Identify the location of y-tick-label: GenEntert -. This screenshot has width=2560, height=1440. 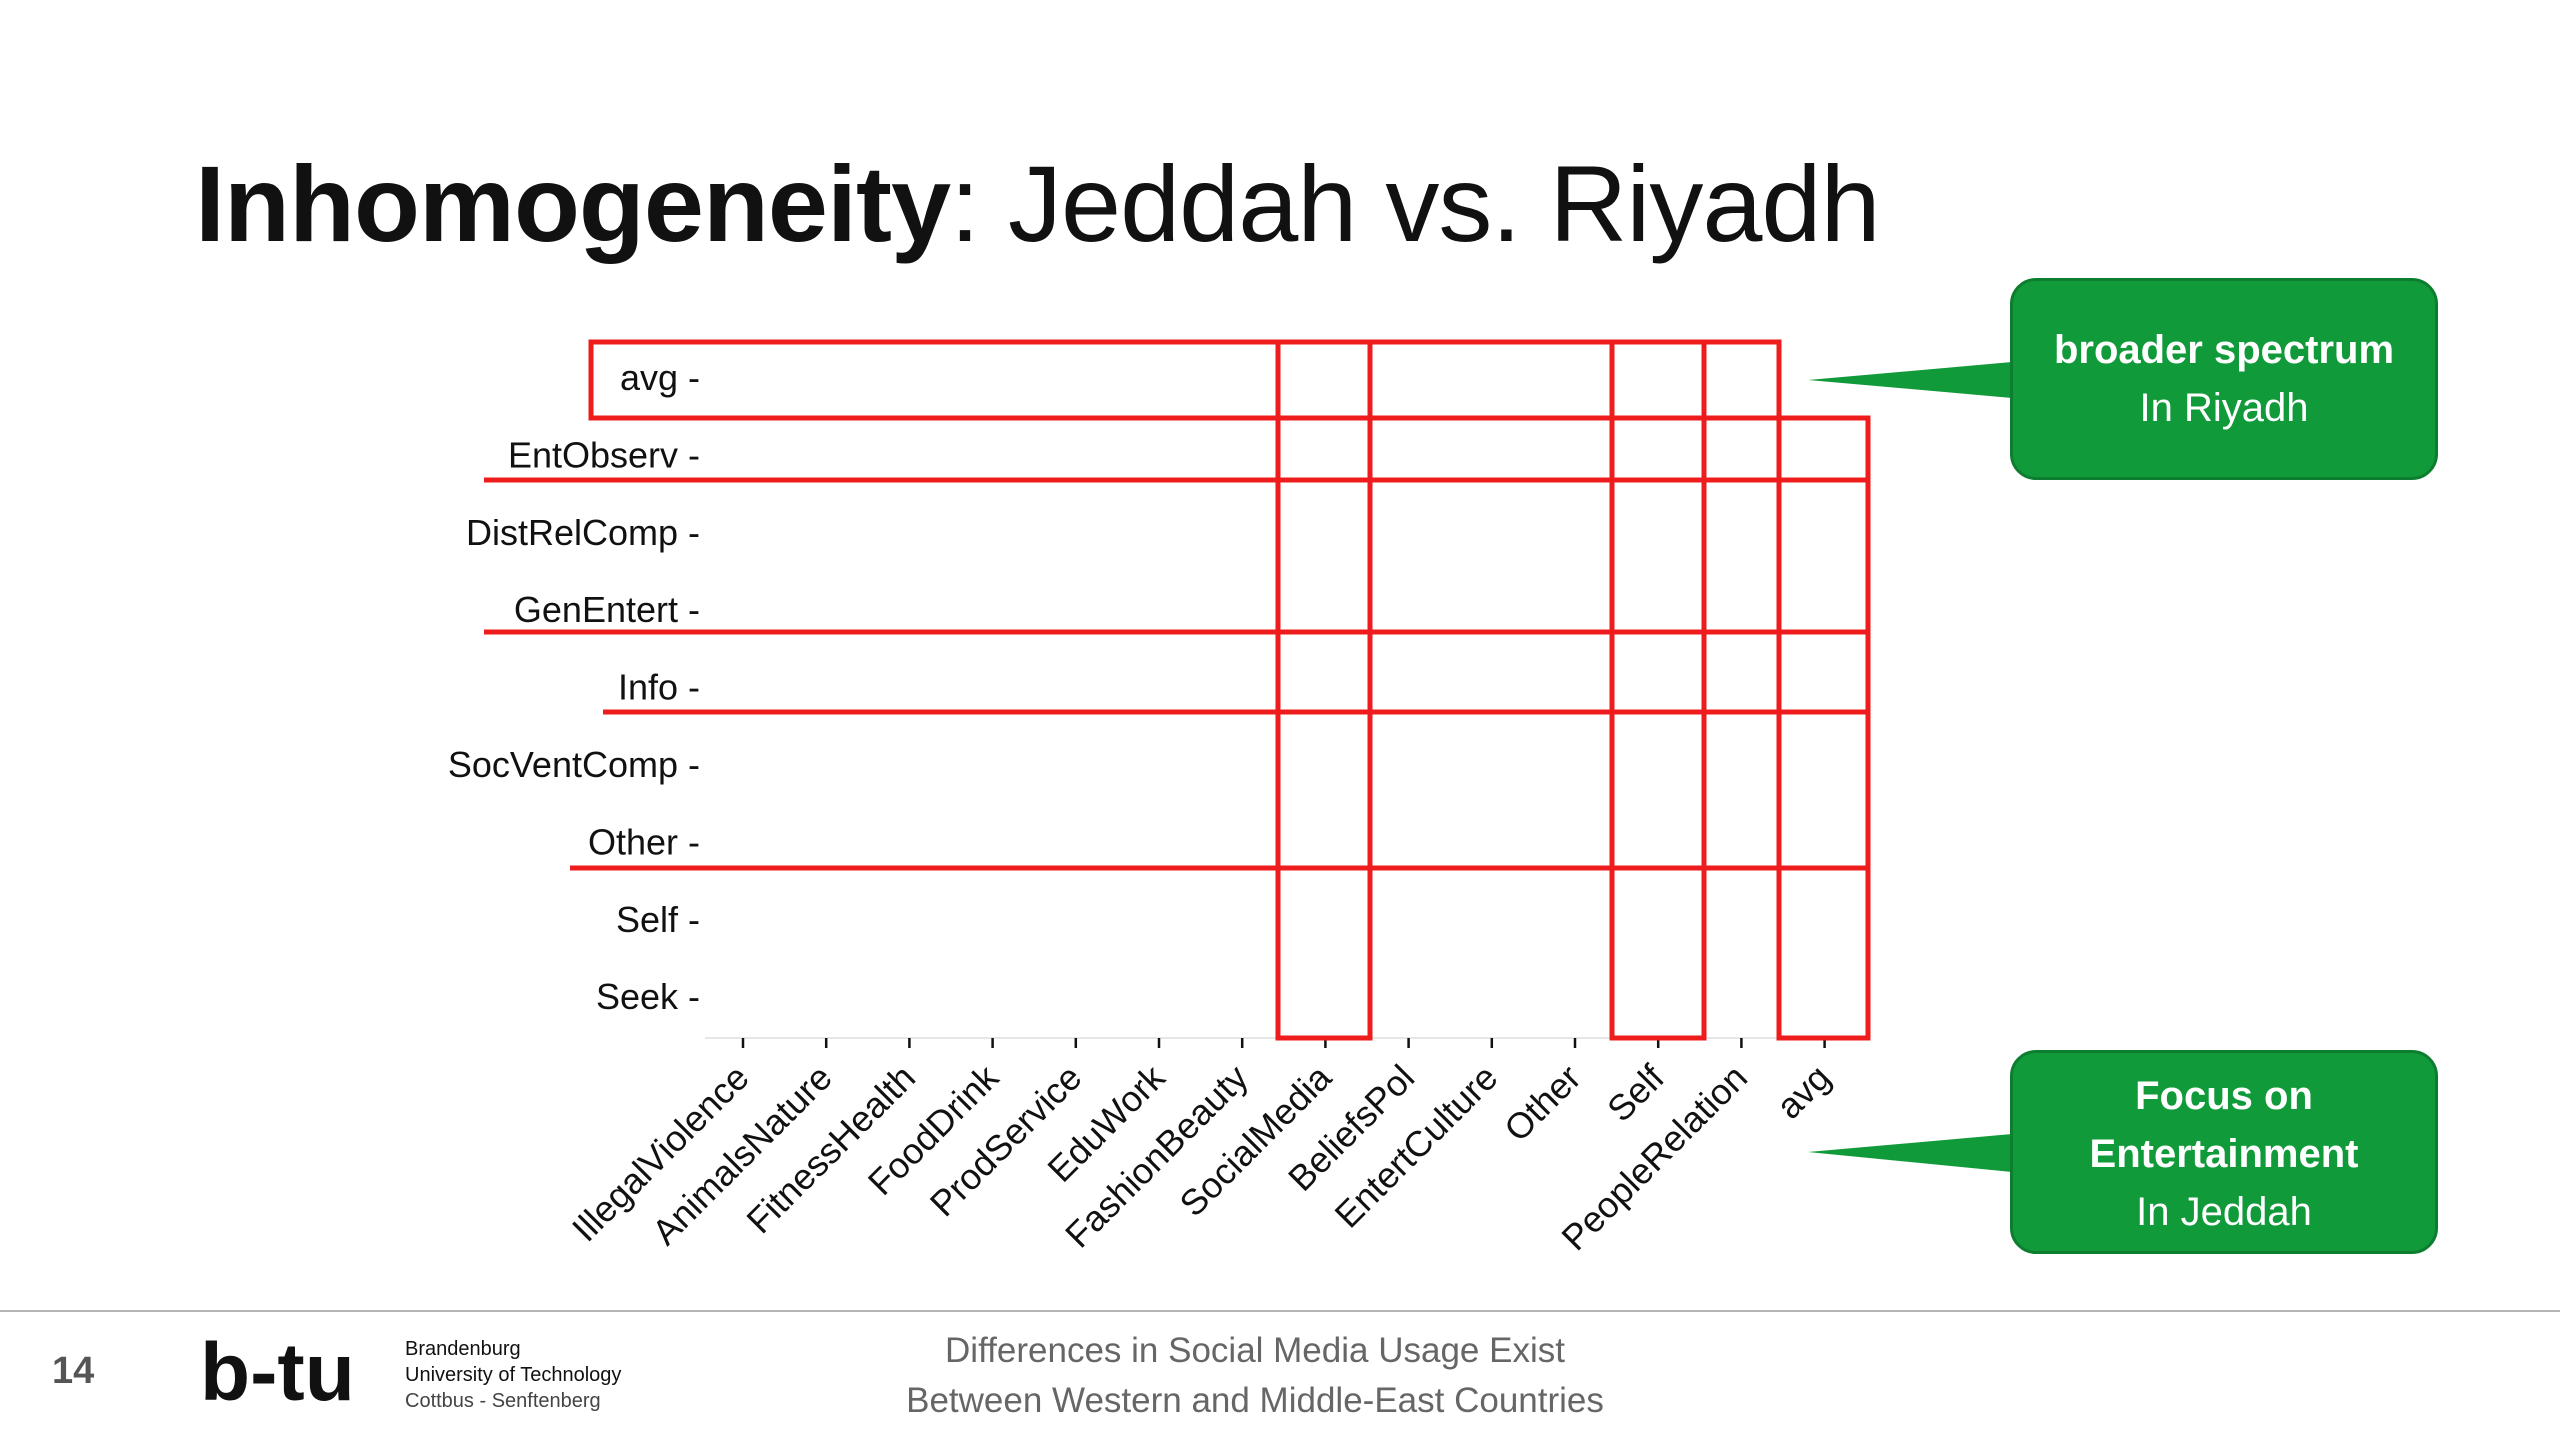
(607, 609).